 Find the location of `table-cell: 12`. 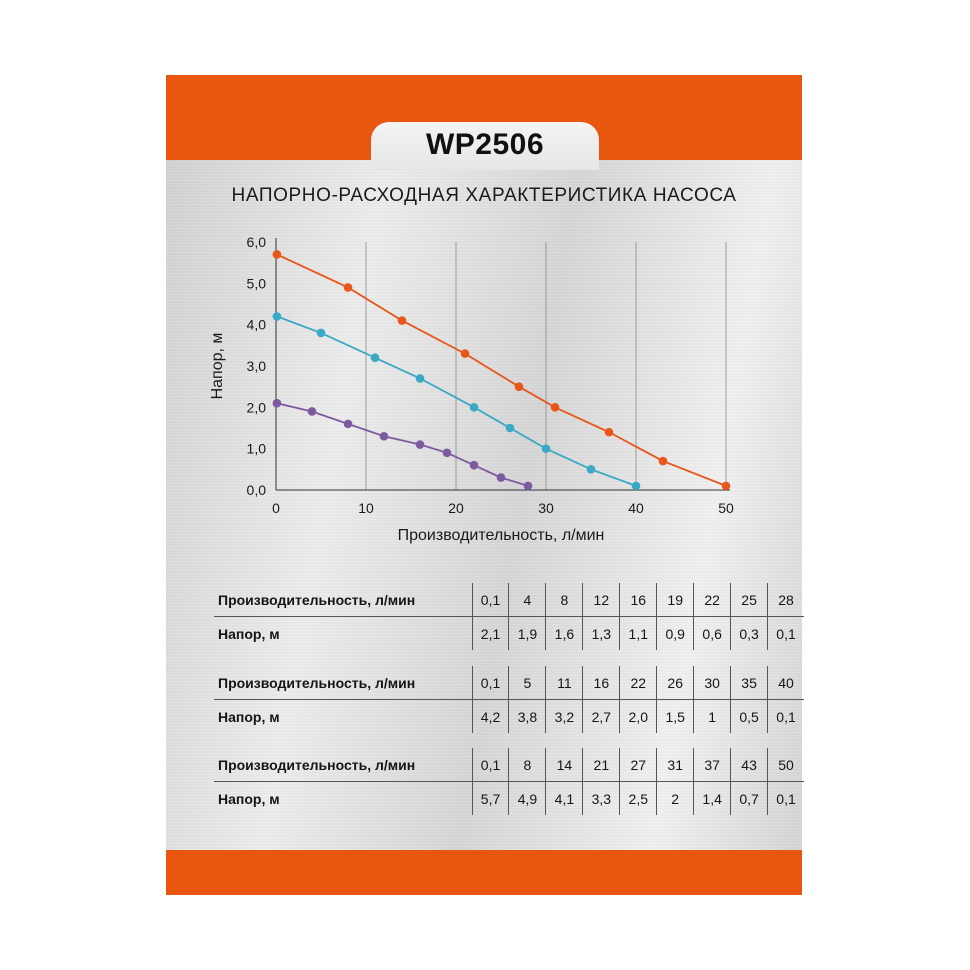

table-cell: 12 is located at coordinates (601, 600).